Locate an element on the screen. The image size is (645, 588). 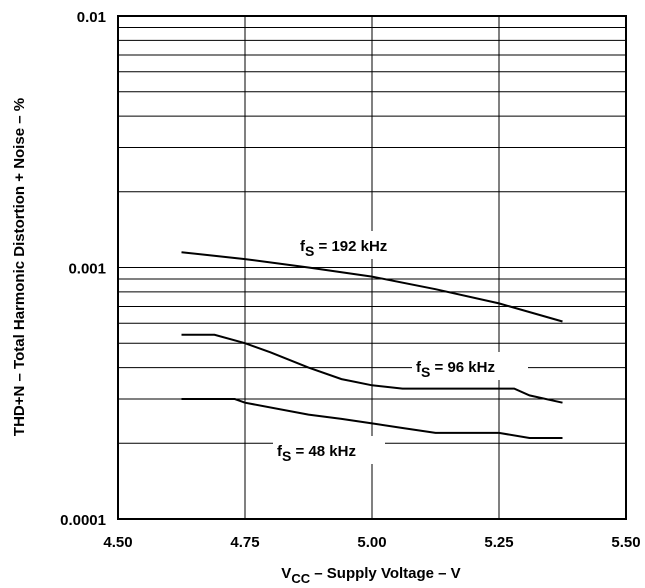
x-tick-label: 5.00 is located at coordinates (371, 542).